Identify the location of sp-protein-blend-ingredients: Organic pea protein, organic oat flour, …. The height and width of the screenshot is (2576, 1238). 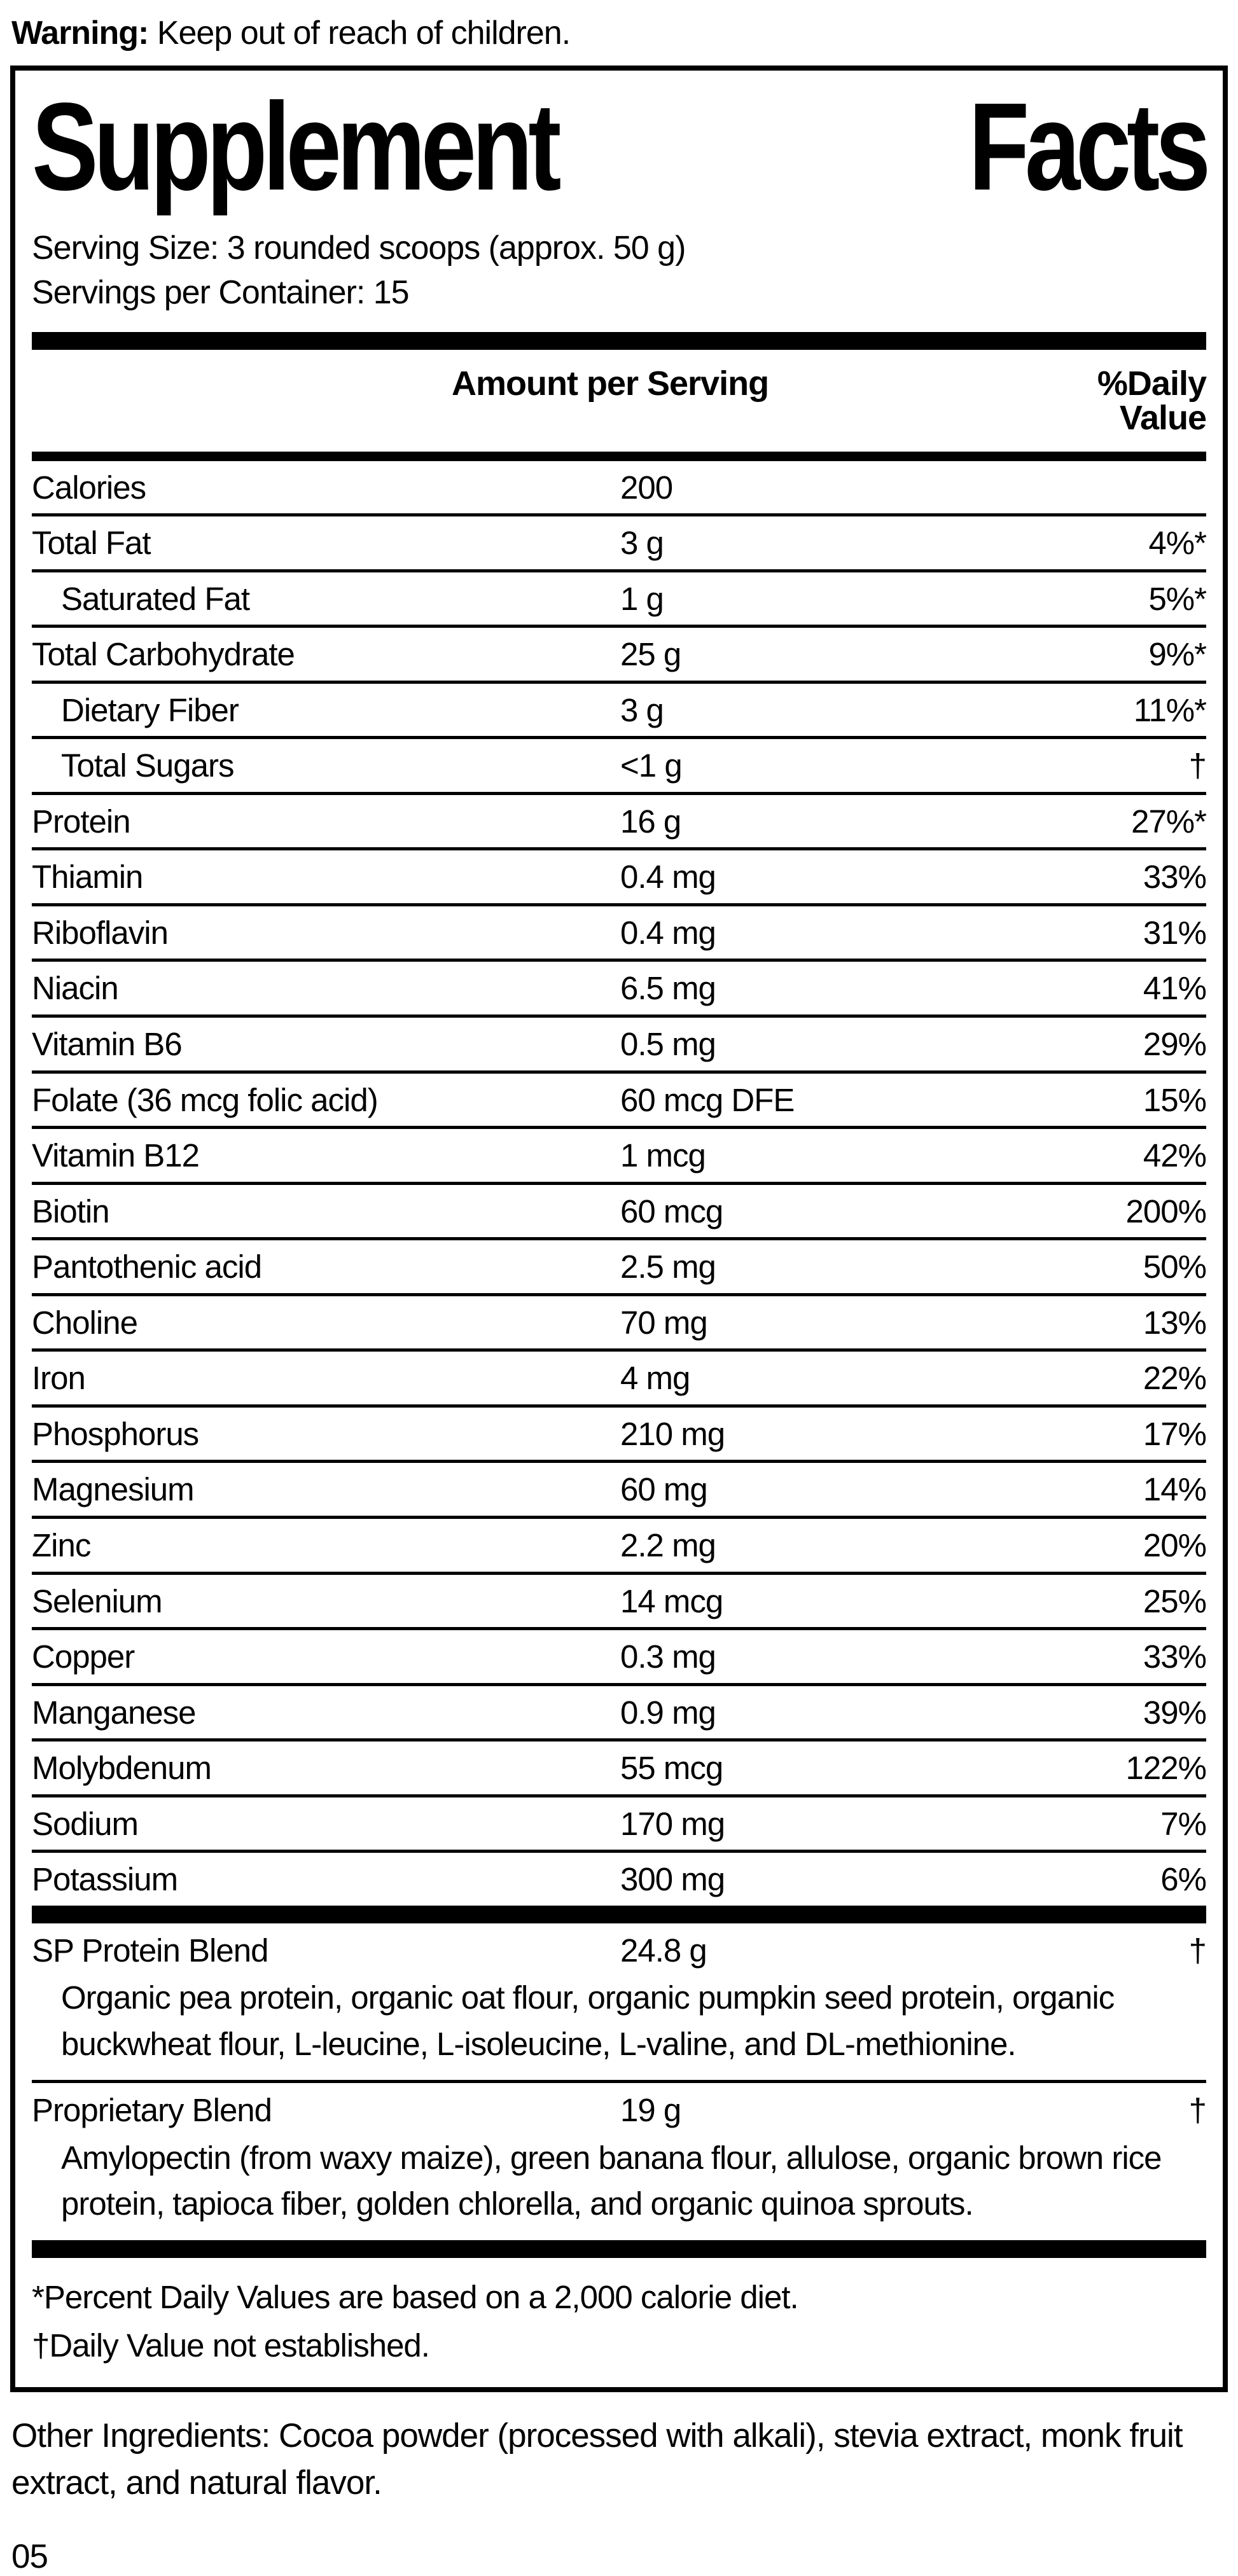
(588, 2020).